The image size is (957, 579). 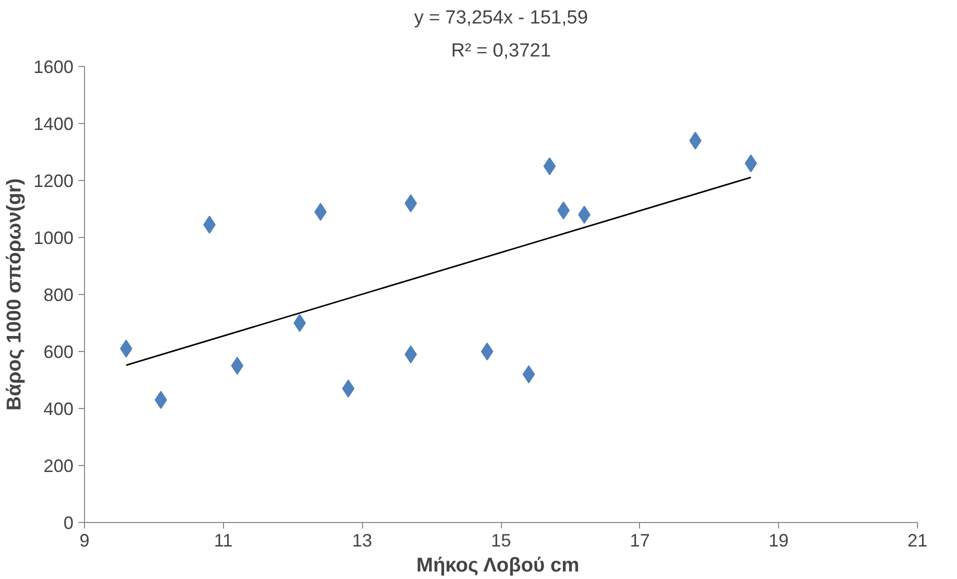 What do you see at coordinates (58, 409) in the screenshot?
I see `y-tick-label: 400` at bounding box center [58, 409].